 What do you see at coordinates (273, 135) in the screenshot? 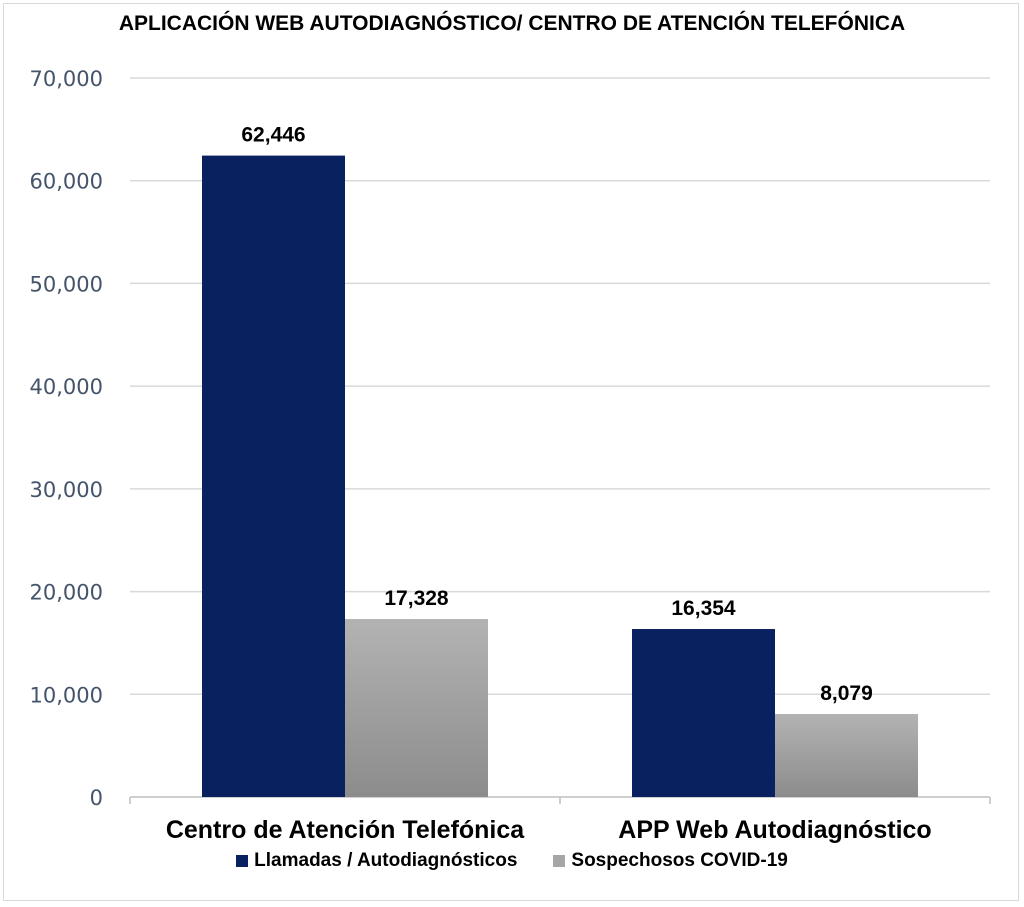
I see `data-label: 62,446` at bounding box center [273, 135].